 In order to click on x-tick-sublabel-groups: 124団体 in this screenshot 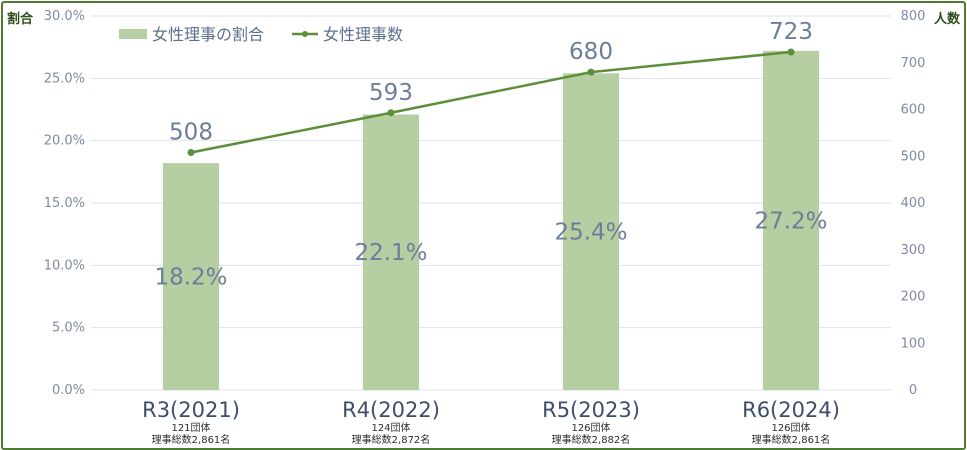, I will do `click(390, 428)`.